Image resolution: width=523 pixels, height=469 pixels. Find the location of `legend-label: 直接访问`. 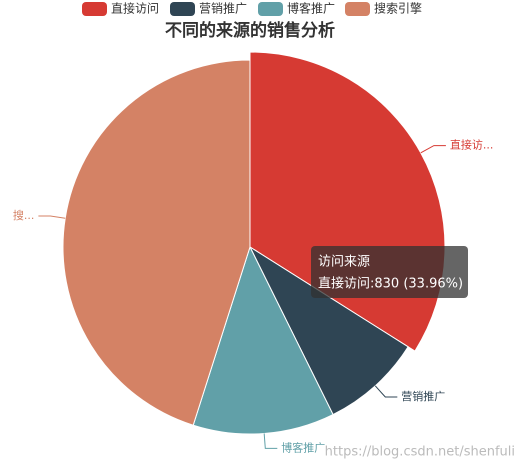

legend-label: 直接访问 is located at coordinates (135, 8).